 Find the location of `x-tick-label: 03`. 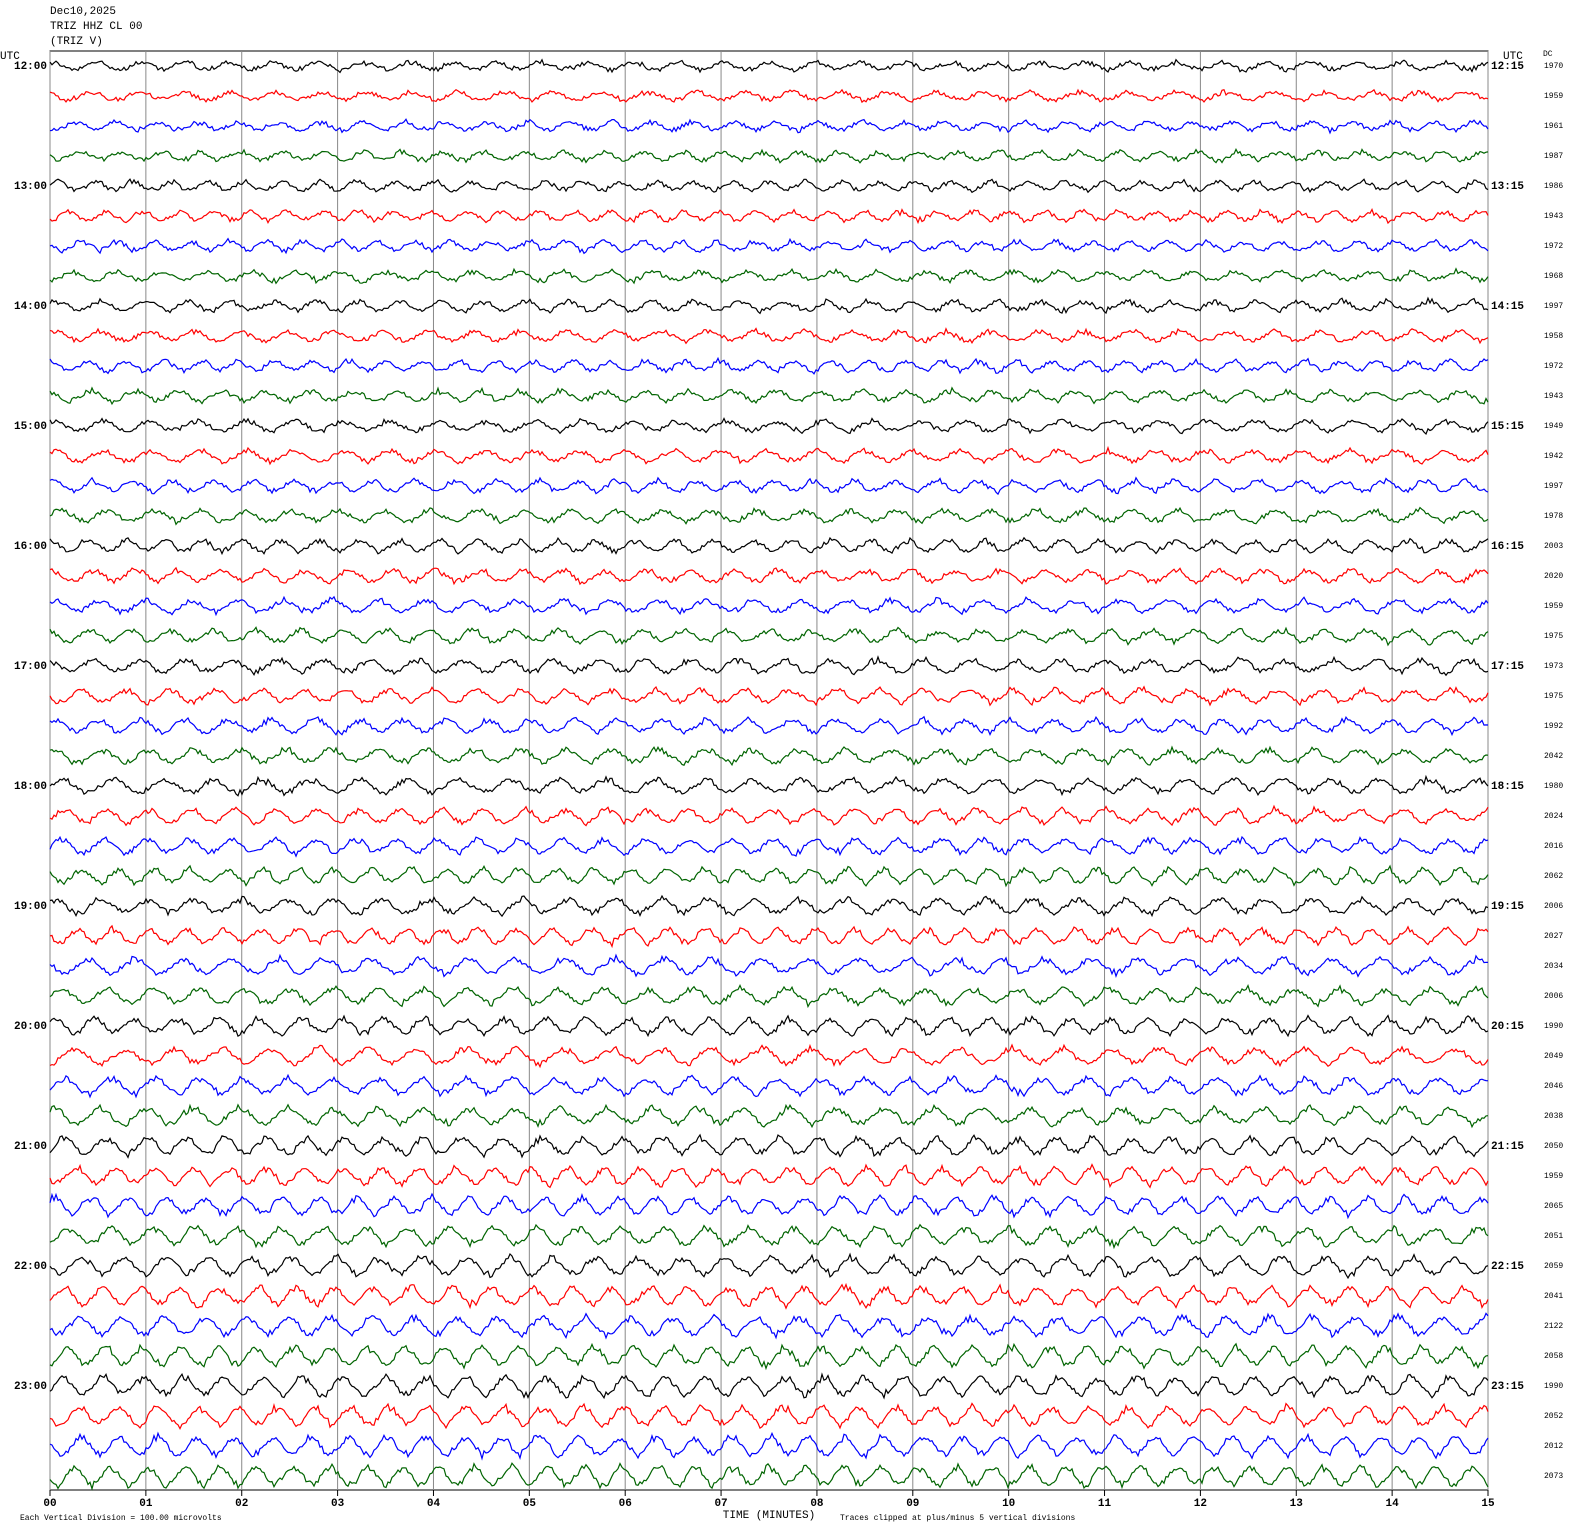

x-tick-label: 03 is located at coordinates (338, 1504).